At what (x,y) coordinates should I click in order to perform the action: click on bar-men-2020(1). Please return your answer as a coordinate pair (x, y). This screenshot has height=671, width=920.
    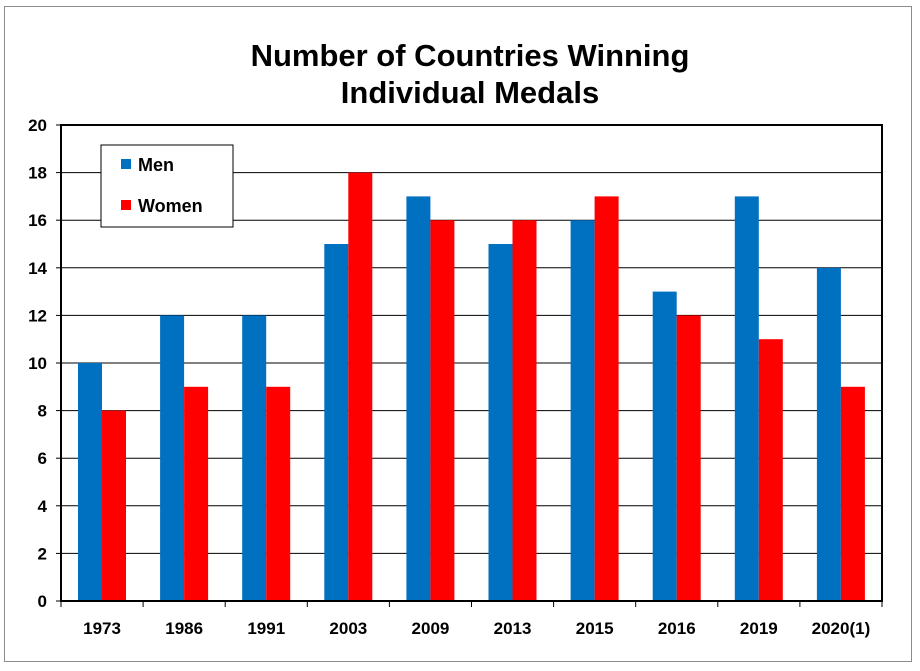
    Looking at the image, I should click on (828, 434).